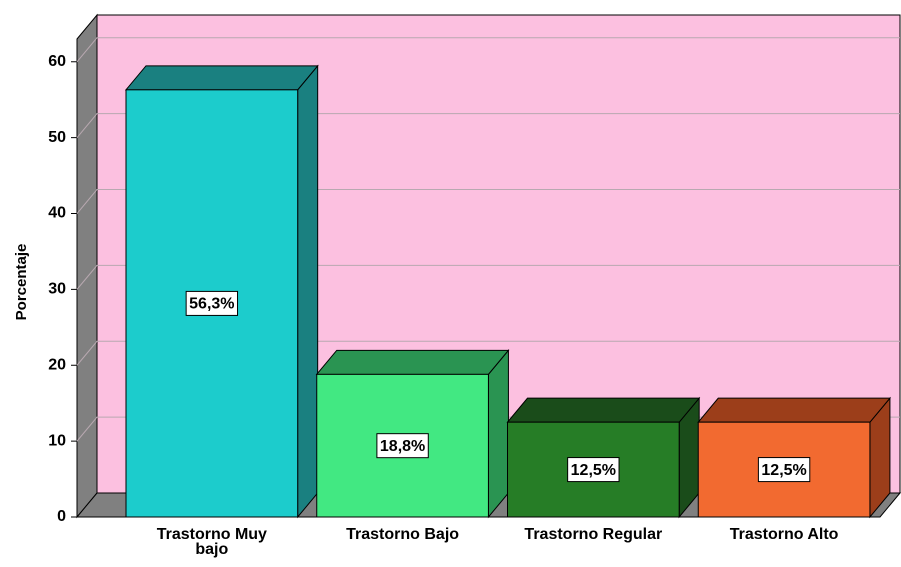 Image resolution: width=901 pixels, height=567 pixels. I want to click on x-tick-label: Trastorno Alto, so click(784, 534).